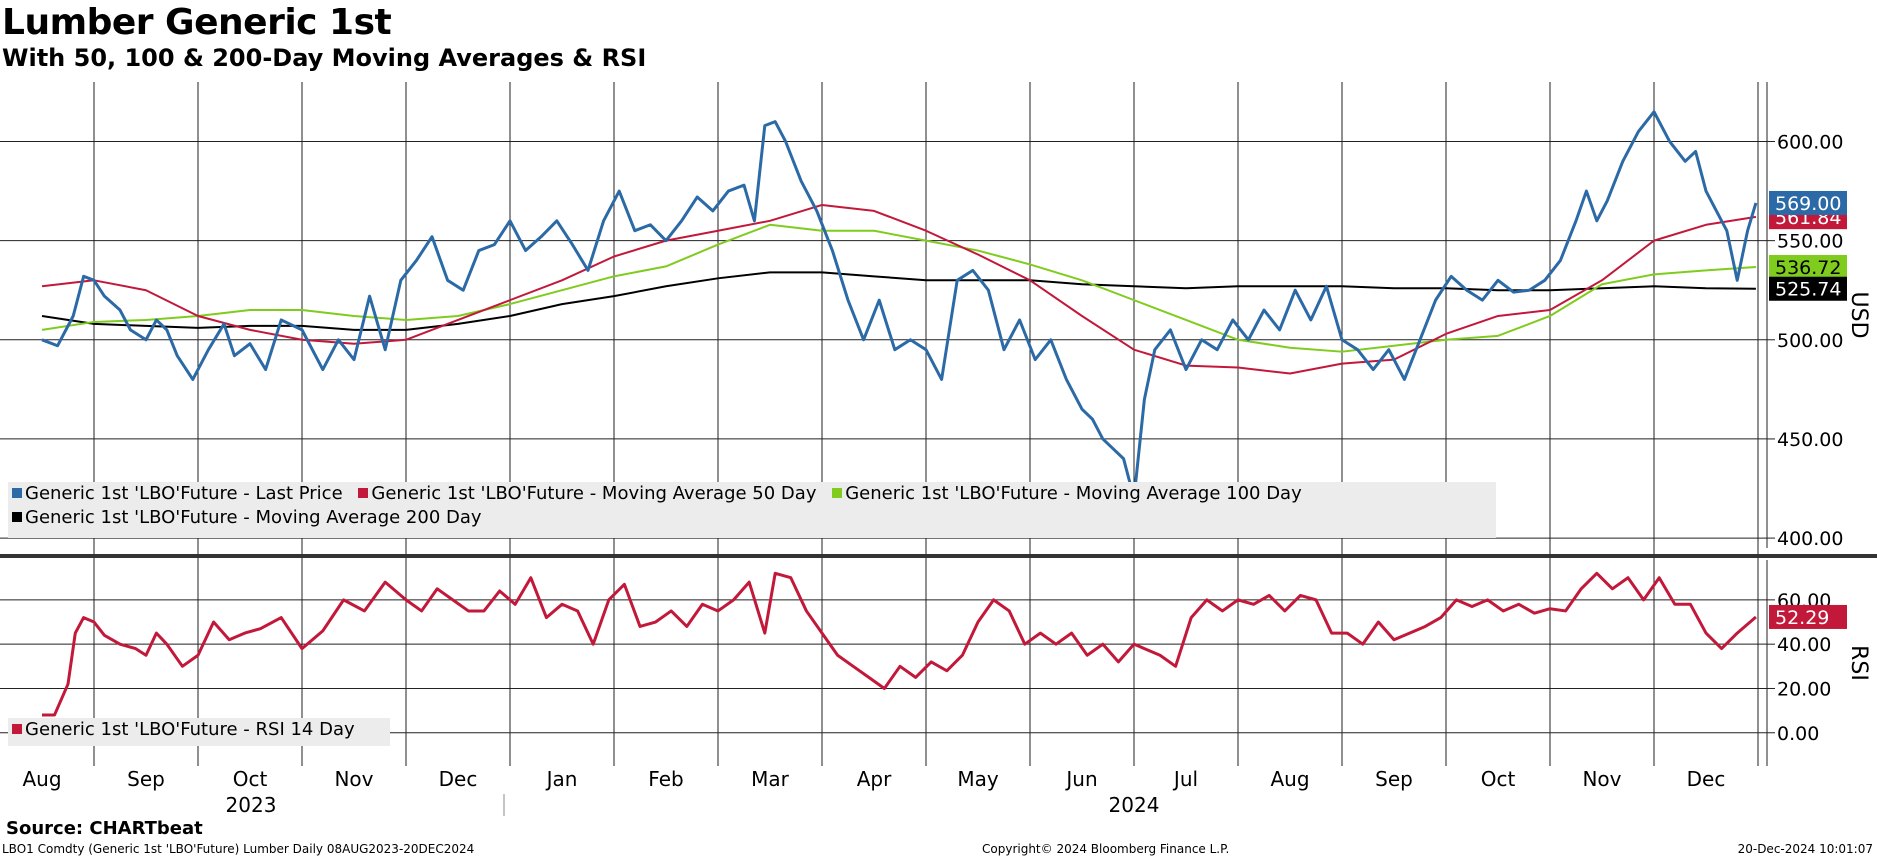 This screenshot has height=859, width=1877. I want to click on x-month-label: Mar, so click(770, 779).